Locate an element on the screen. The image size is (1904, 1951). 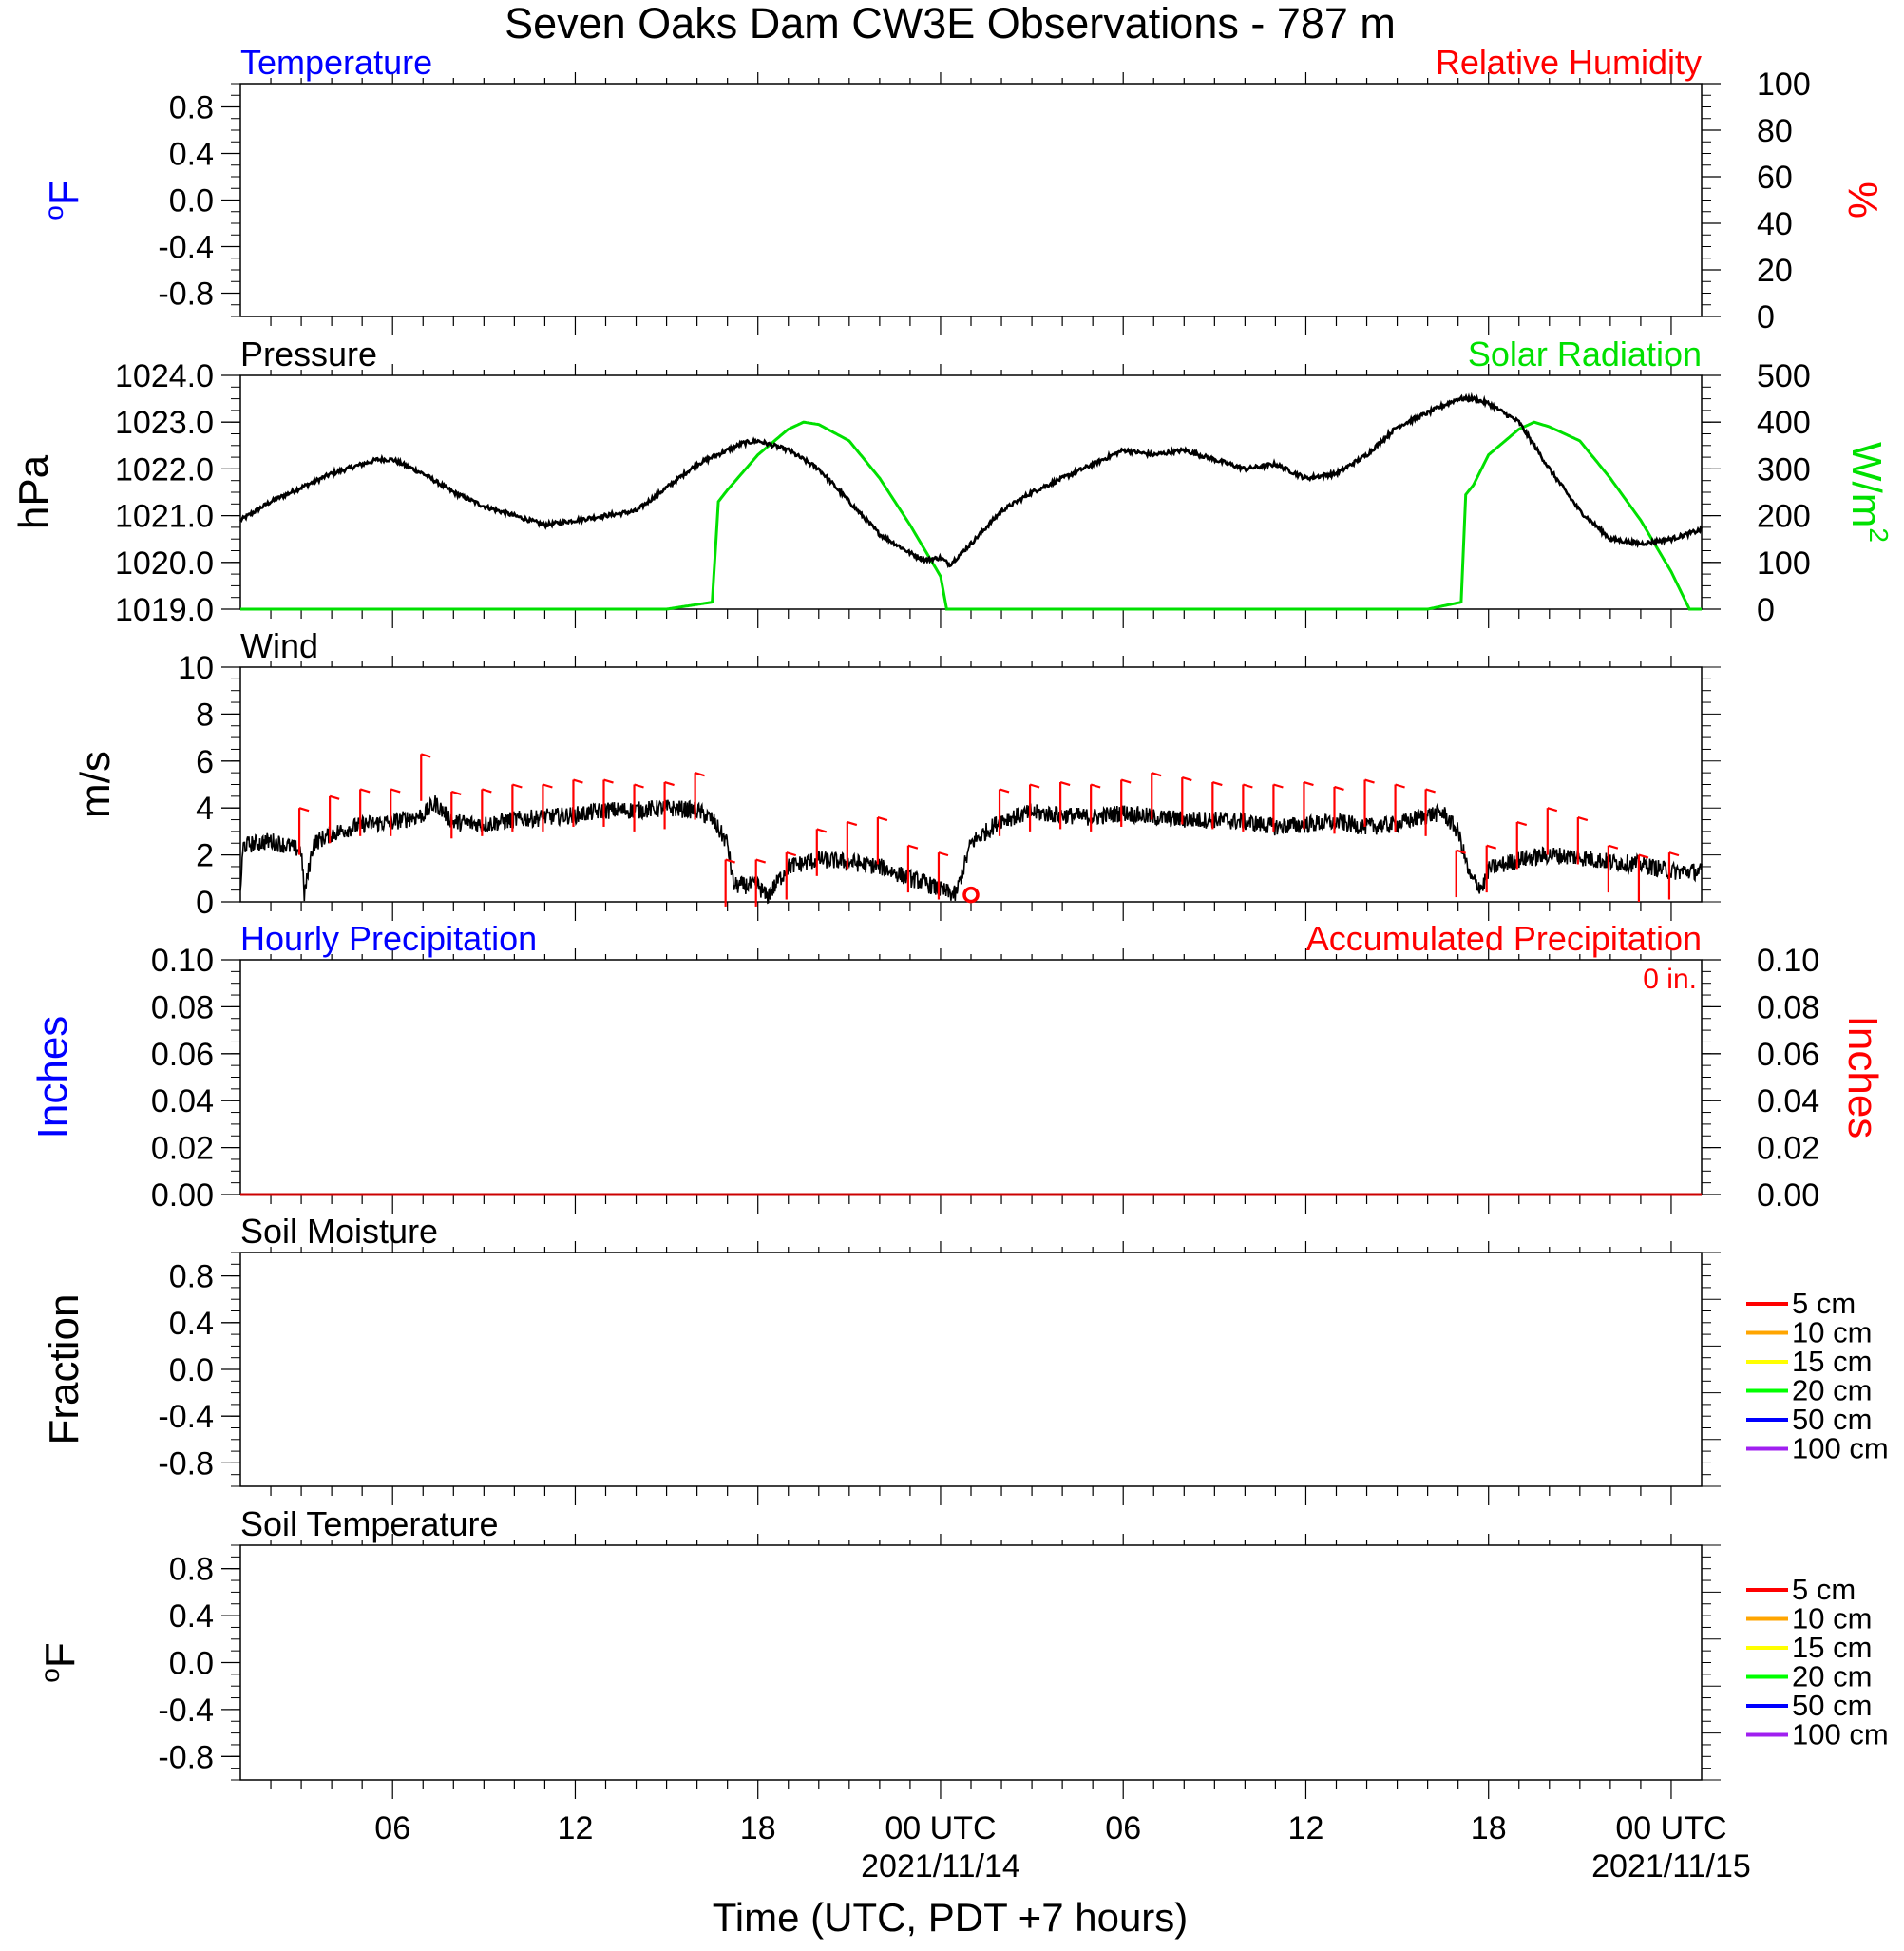
legend-item: 5 cm is located at coordinates (1801, 1303).